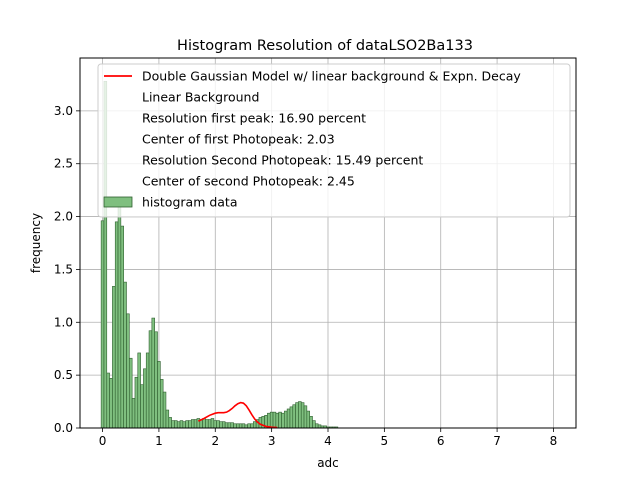  I want to click on y-axis-ticks: 0.0 0.5 1.0 1.5 2.0 2.5 3.0, so click(67, 269).